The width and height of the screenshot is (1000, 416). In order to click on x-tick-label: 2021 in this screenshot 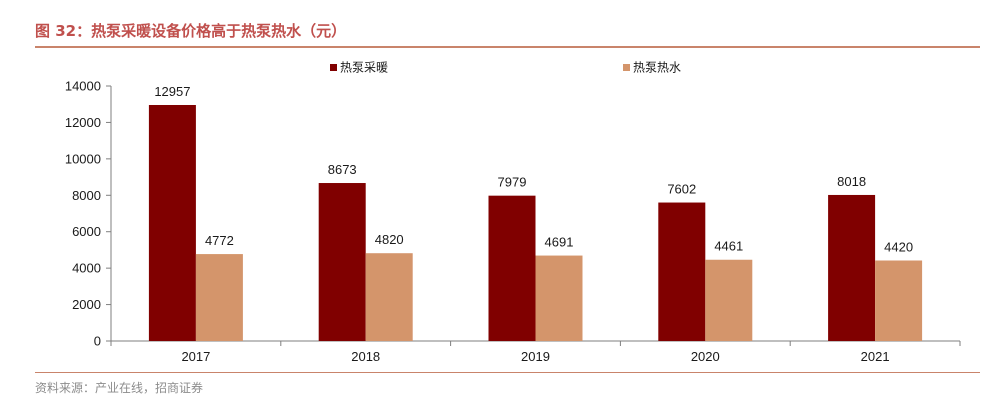, I will do `click(875, 356)`.